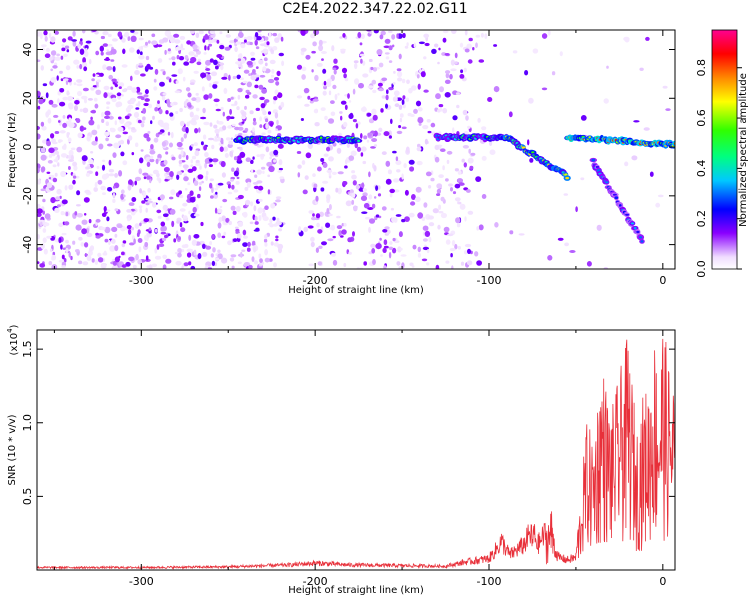 The height and width of the screenshot is (600, 750). What do you see at coordinates (614, 194) in the screenshot?
I see `signal-blob-core` at bounding box center [614, 194].